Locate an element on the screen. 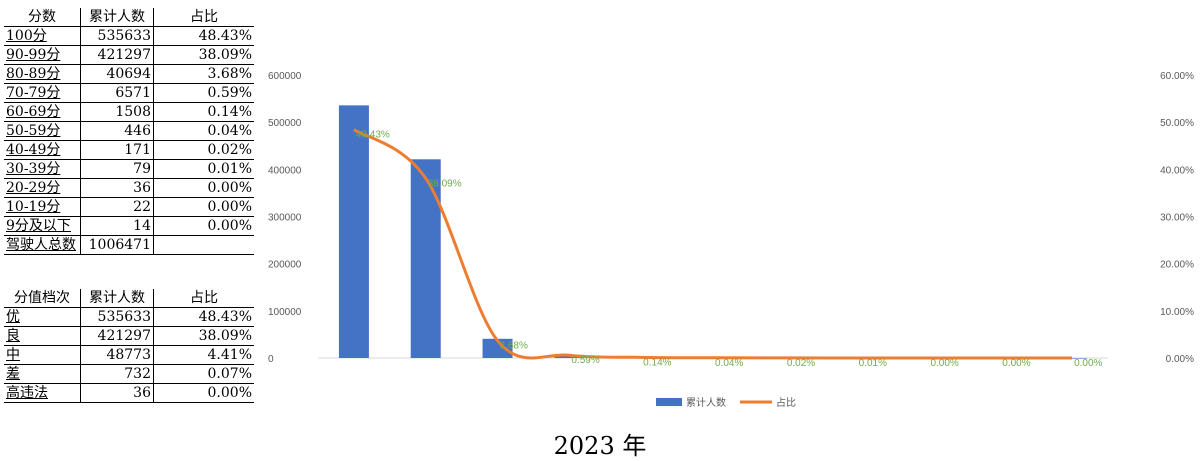 This screenshot has width=1200, height=461. table1-cell: 421297 is located at coordinates (117, 55).